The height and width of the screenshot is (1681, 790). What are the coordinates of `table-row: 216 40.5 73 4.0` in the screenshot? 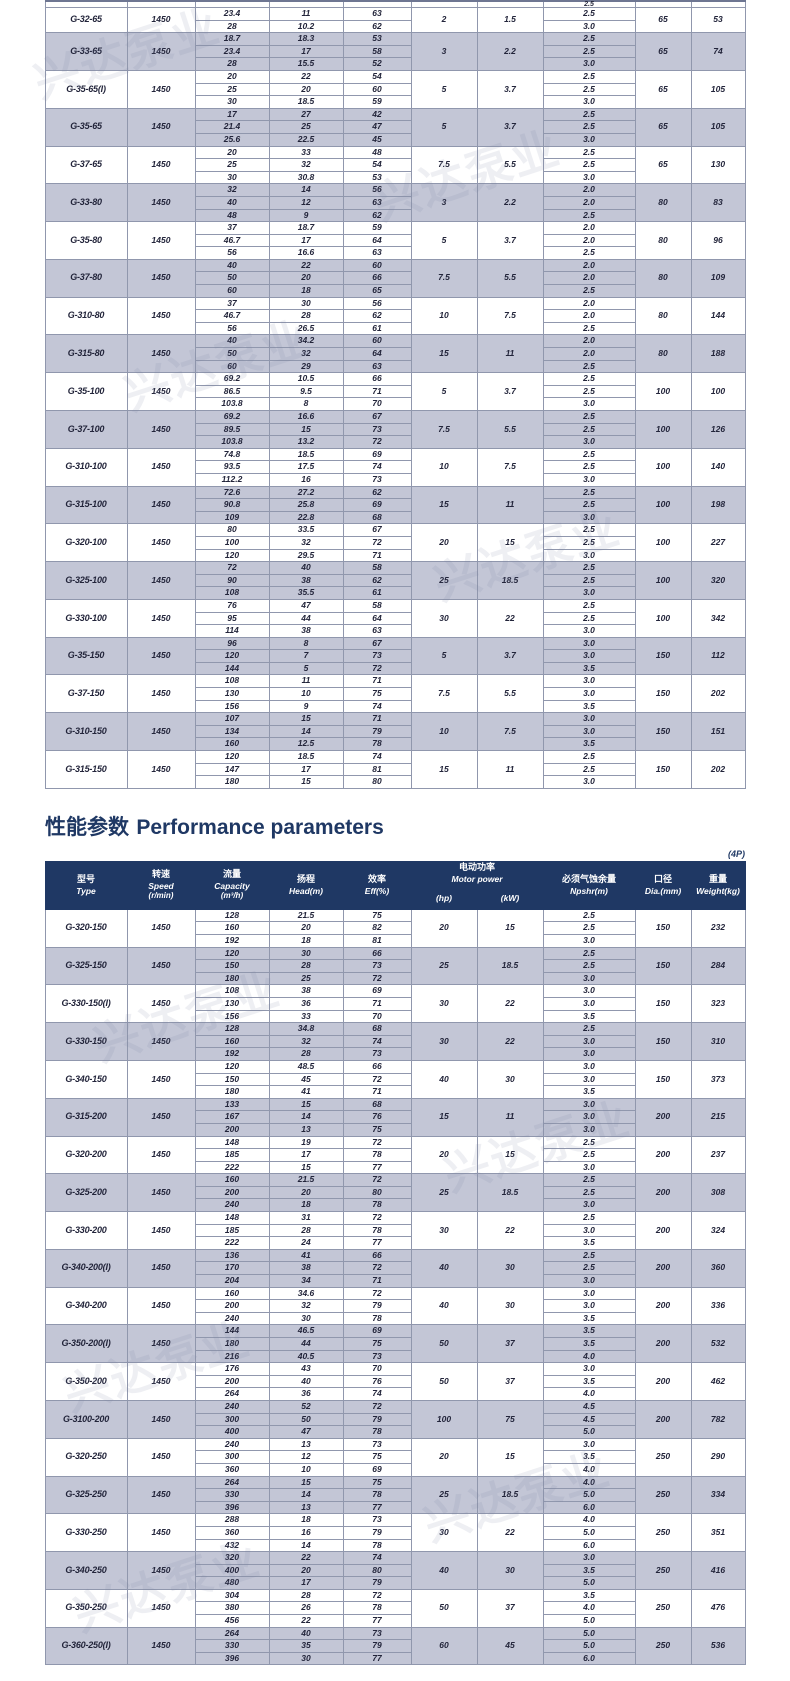 It's located at (395, 1356).